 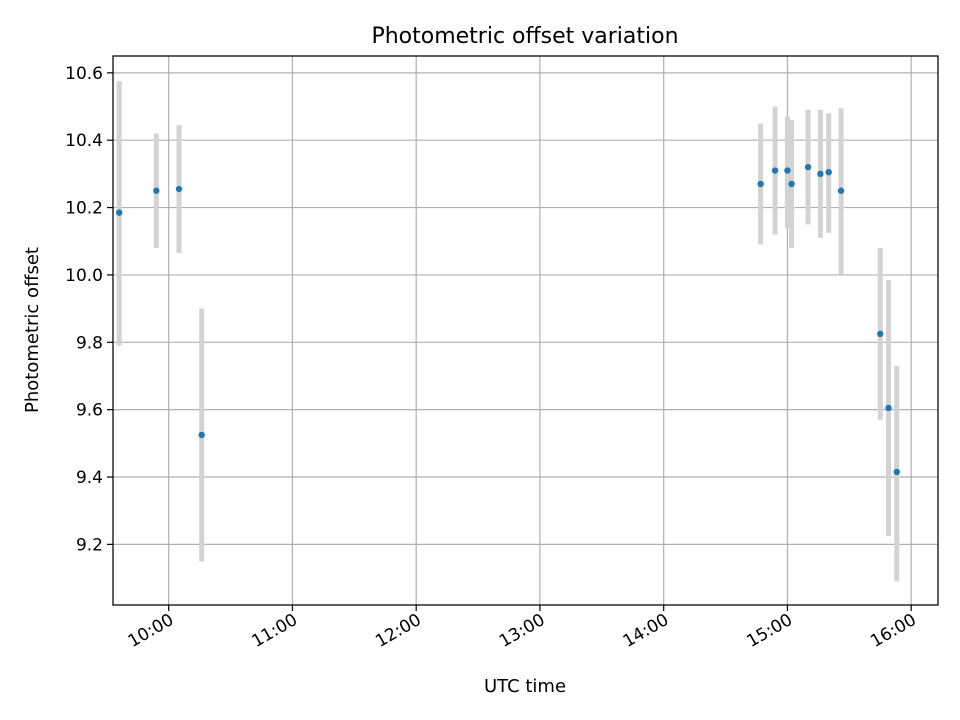 What do you see at coordinates (84, 276) in the screenshot?
I see `y-tick-label: 10.0` at bounding box center [84, 276].